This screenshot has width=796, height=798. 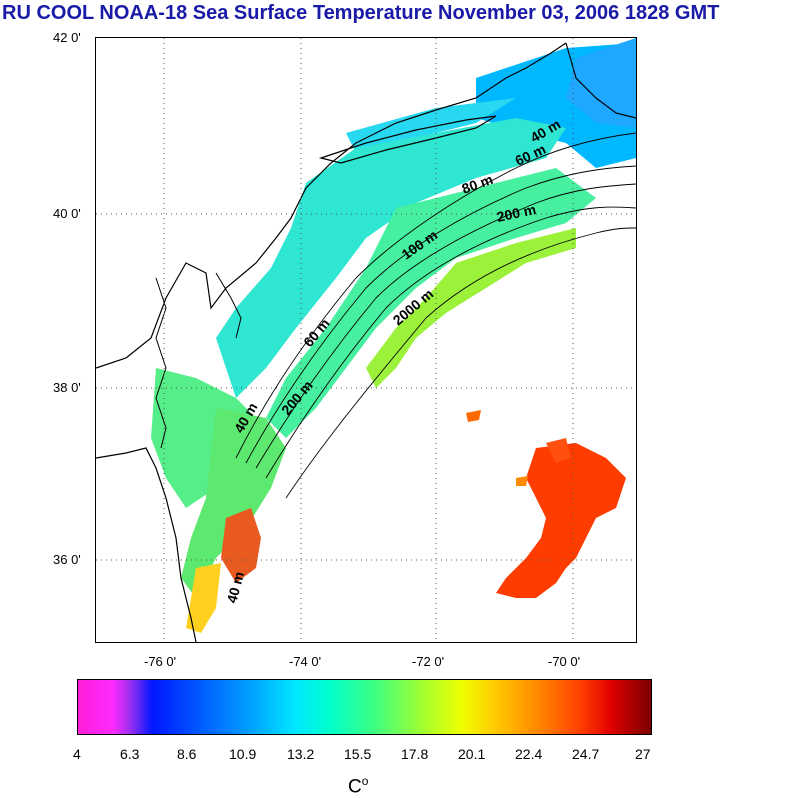 I want to click on colorbar-tick-13-2: 13.2, so click(x=301, y=754).